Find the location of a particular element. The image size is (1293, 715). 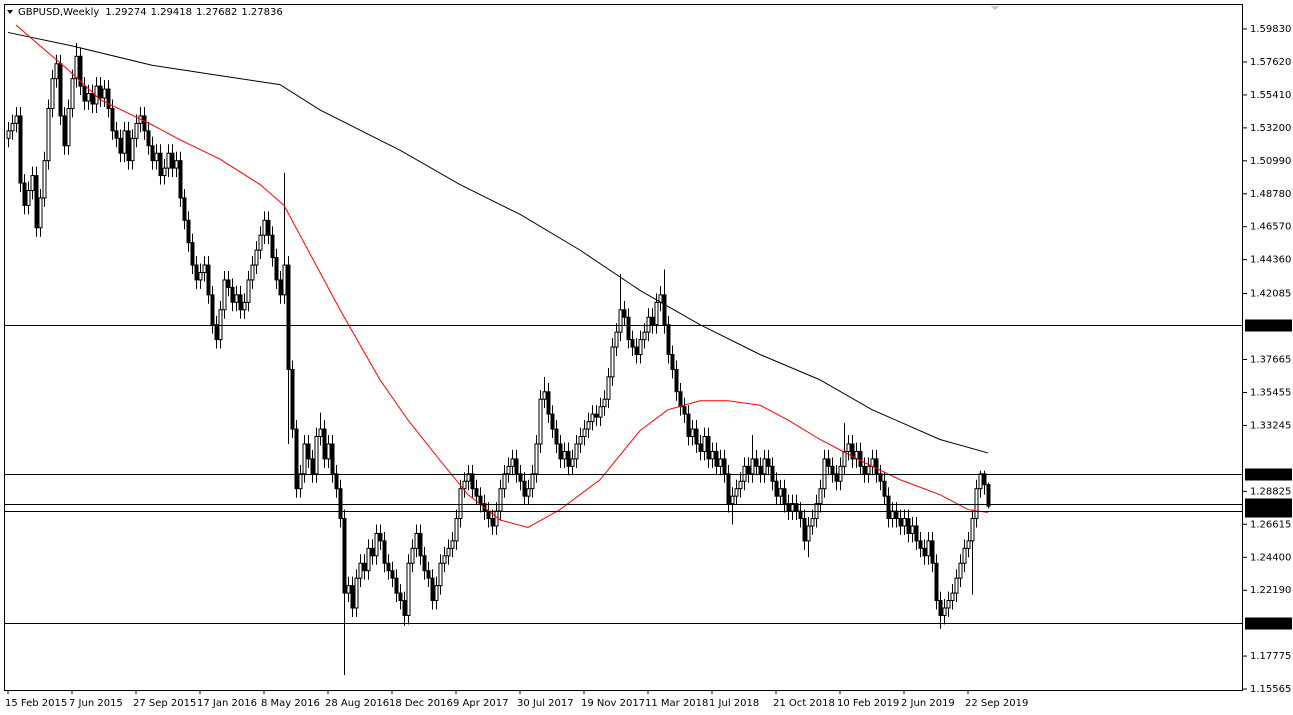

y-tick-label: 1.44360 is located at coordinates (1270, 260).